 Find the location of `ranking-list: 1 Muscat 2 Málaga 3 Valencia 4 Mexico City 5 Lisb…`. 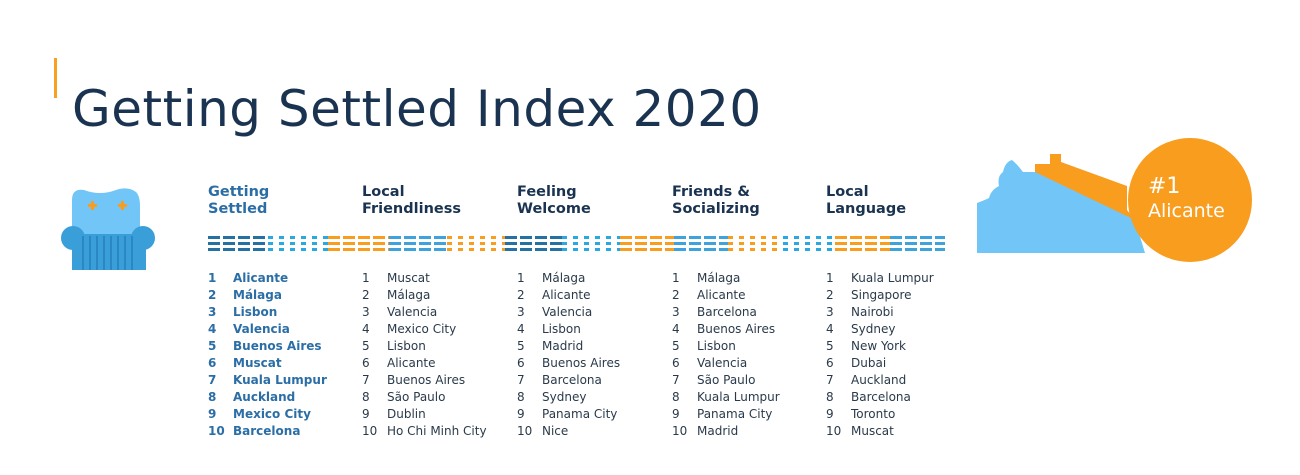

ranking-list: 1 Muscat 2 Málaga 3 Valencia 4 Mexico City 5 Lisb… is located at coordinates (424, 355).